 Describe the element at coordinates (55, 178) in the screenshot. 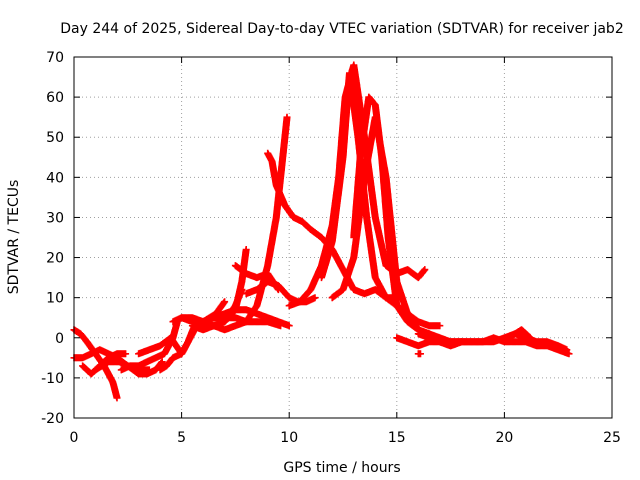

I see `y-tick-label: 40` at that location.